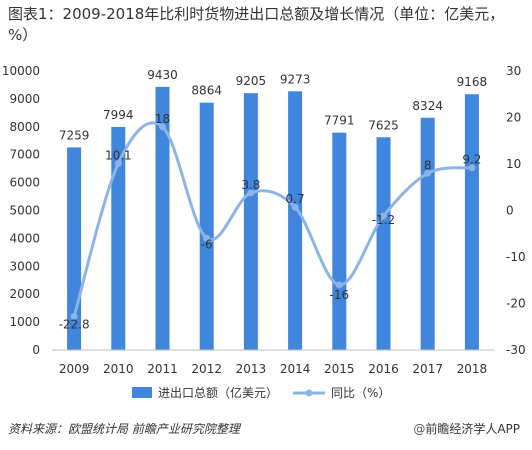 The height and width of the screenshot is (450, 532). Describe the element at coordinates (516, 350) in the screenshot. I see `right-tick-label: -30` at that location.